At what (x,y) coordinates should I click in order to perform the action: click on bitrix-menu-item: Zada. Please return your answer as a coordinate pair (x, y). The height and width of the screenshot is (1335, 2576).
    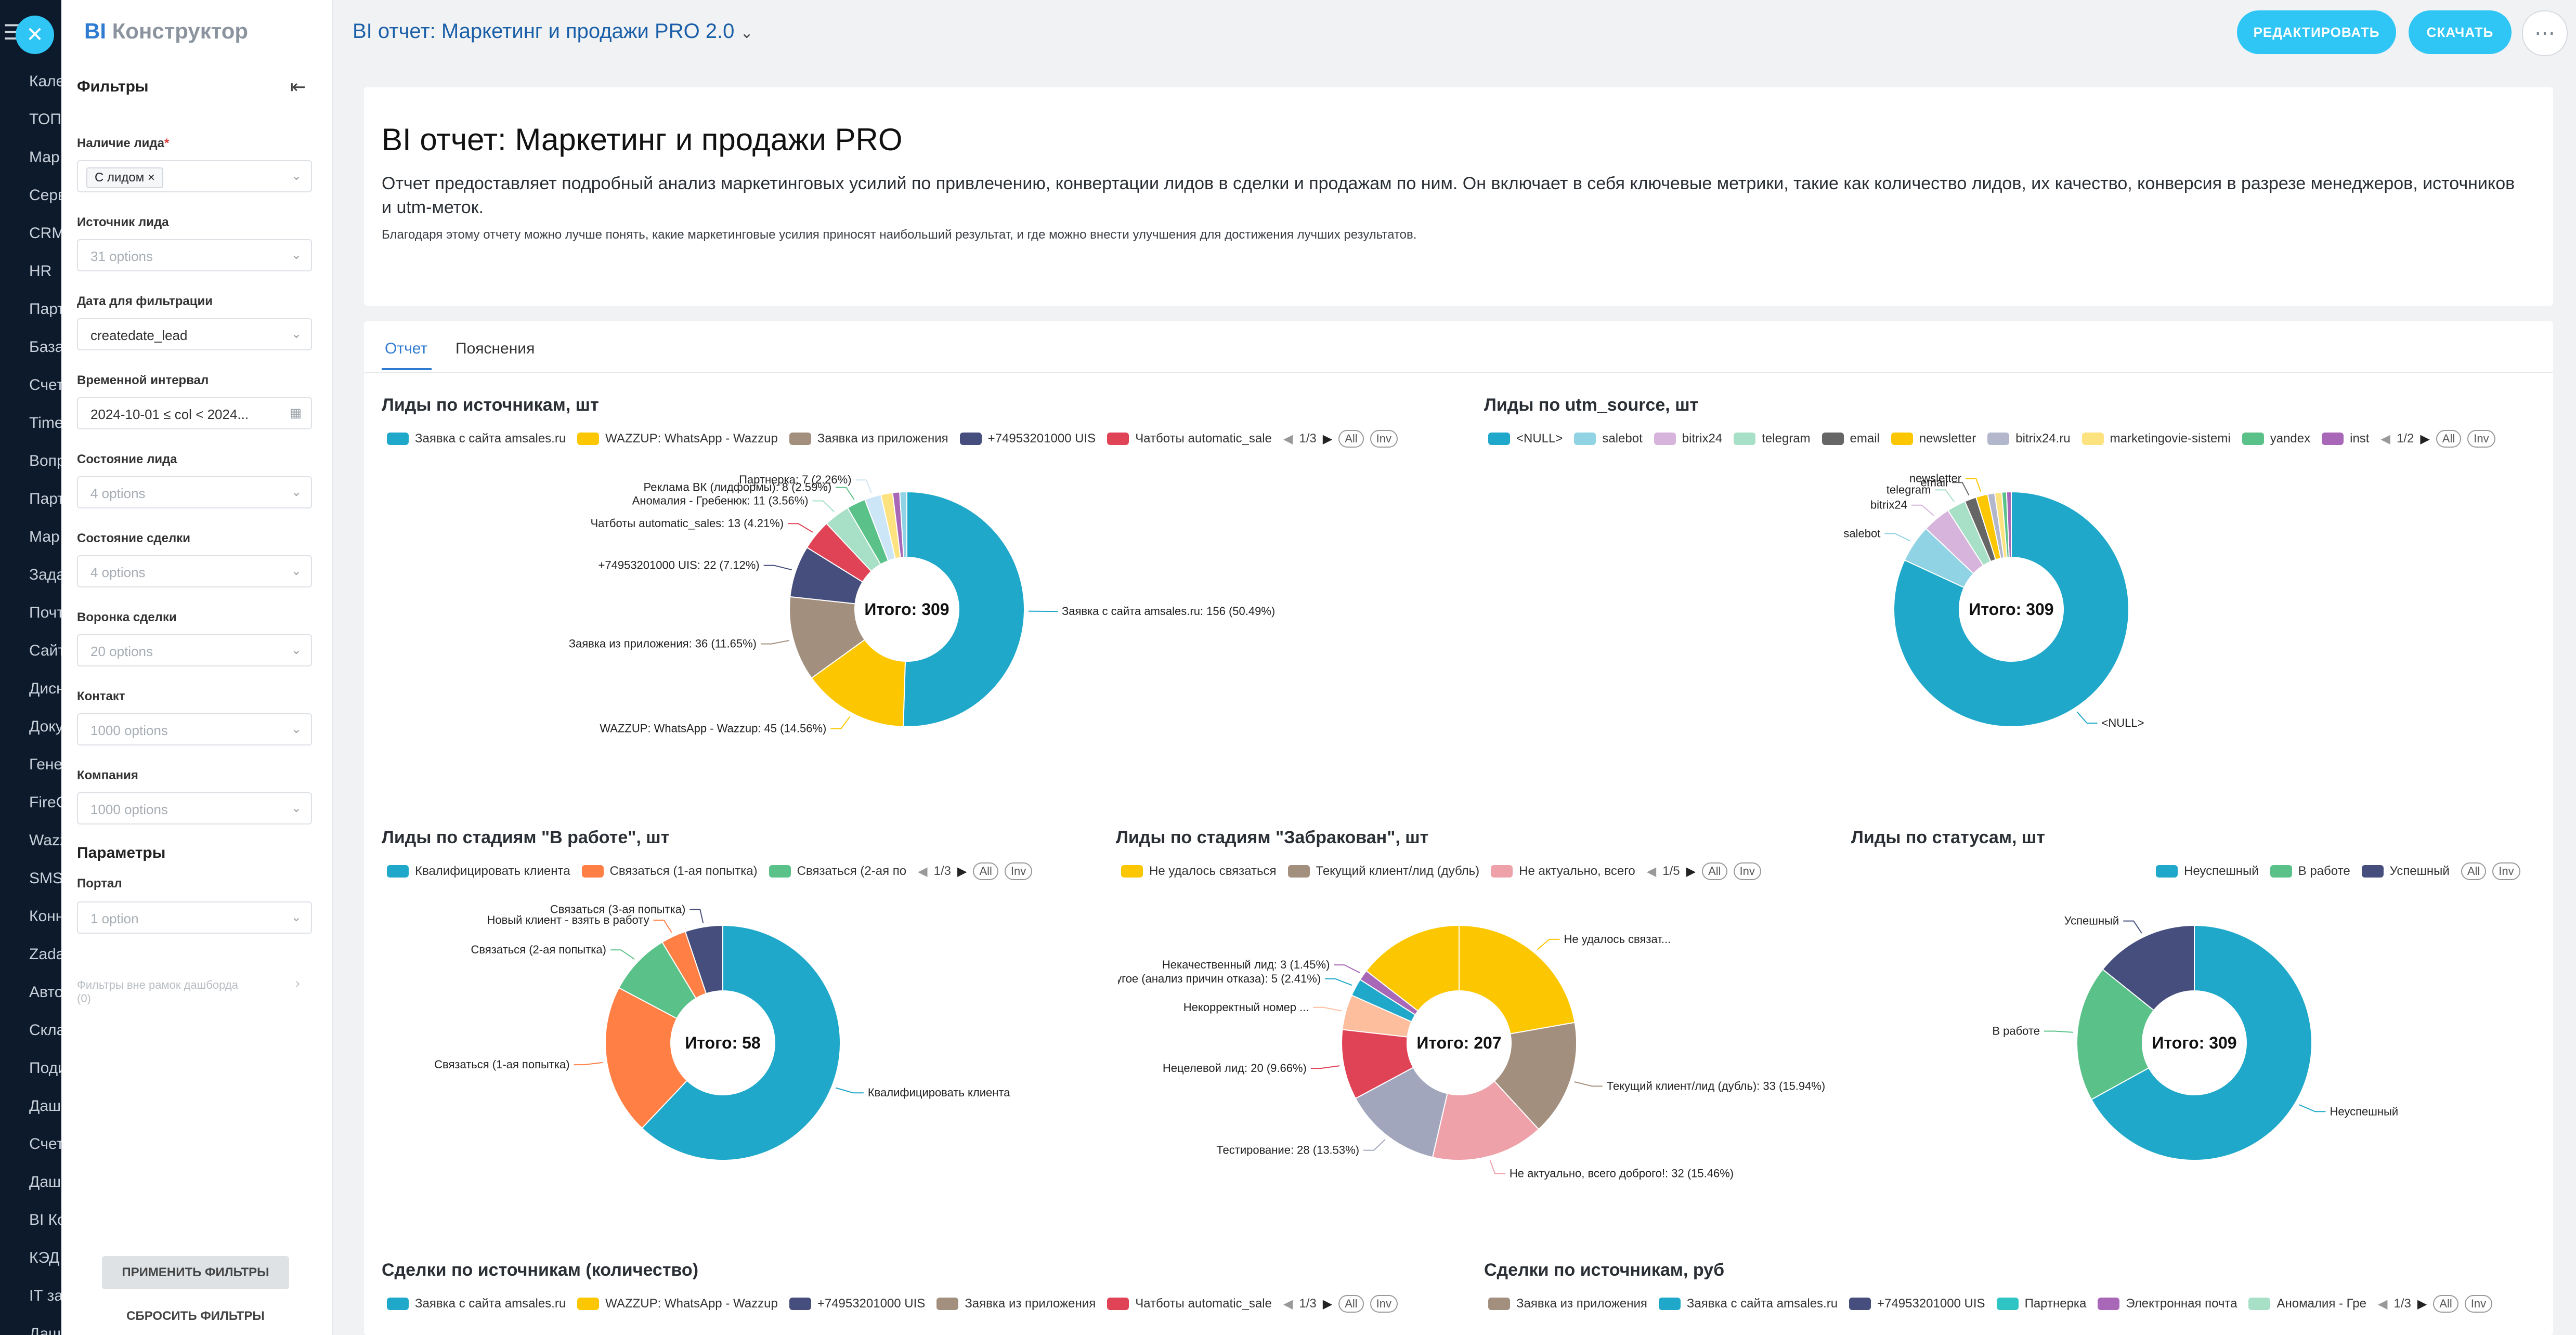
    Looking at the image, I should click on (45, 954).